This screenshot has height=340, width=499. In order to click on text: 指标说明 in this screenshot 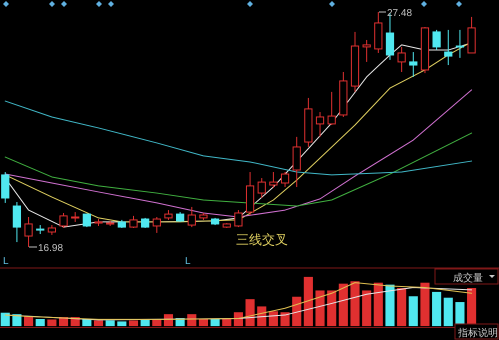, I will do `click(477, 333)`.